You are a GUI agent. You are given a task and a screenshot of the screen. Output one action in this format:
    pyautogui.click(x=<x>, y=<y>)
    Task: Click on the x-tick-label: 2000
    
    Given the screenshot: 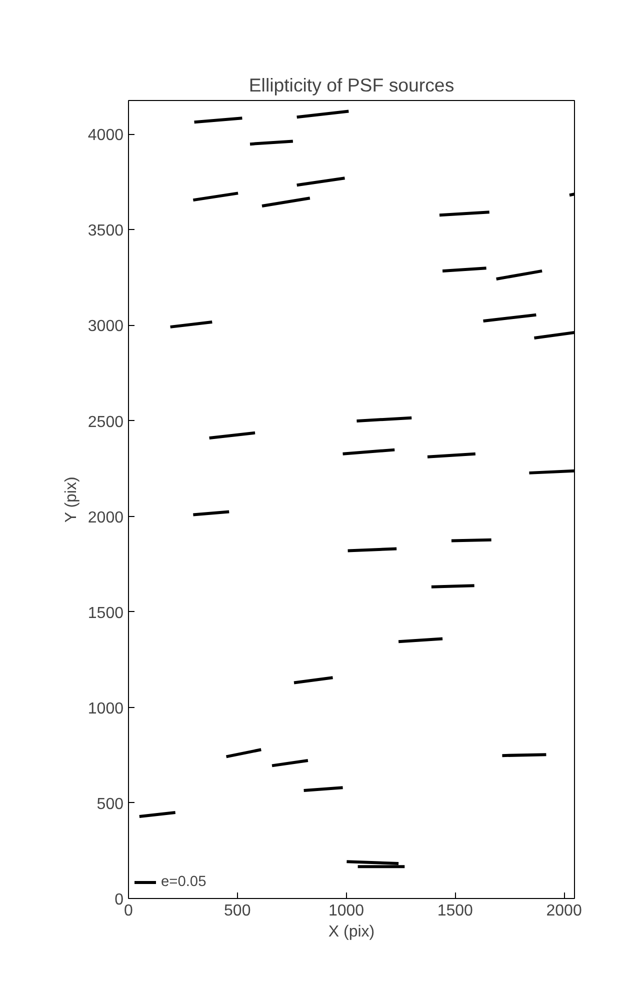 What is the action you would take?
    pyautogui.click(x=564, y=911)
    